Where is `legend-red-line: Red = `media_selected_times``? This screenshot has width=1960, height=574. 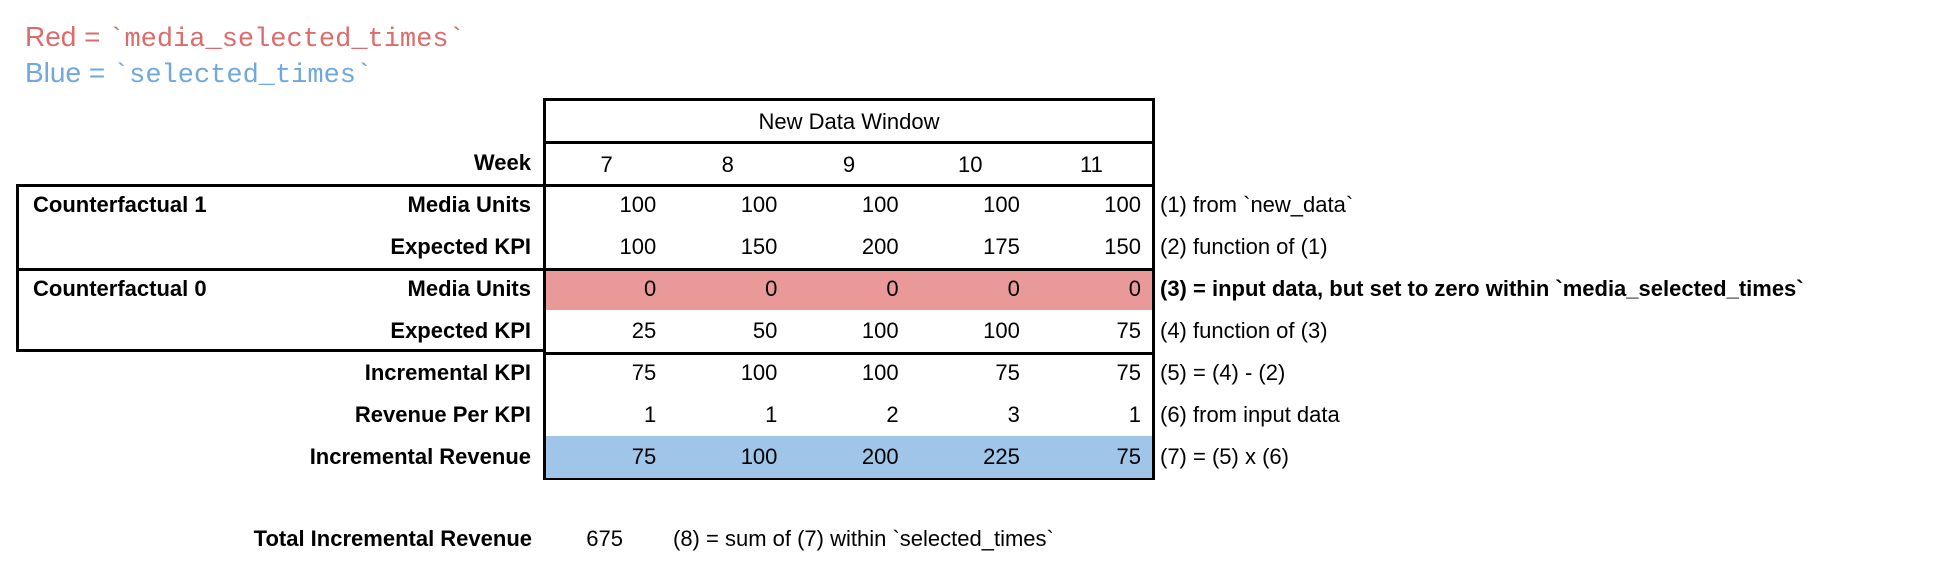 legend-red-line: Red = `media_selected_times` is located at coordinates (245, 37).